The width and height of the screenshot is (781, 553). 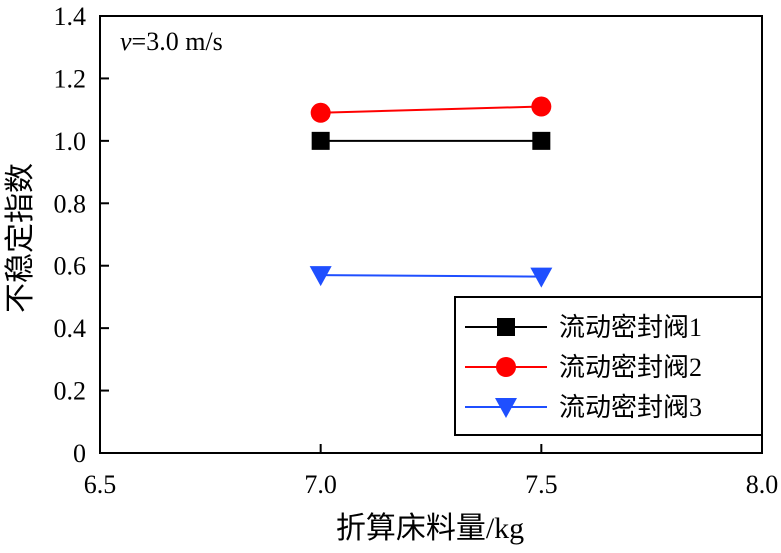 I want to click on legend: 流动密封阀1 流动密封阀2 流动密封阀3, so click(x=608, y=366).